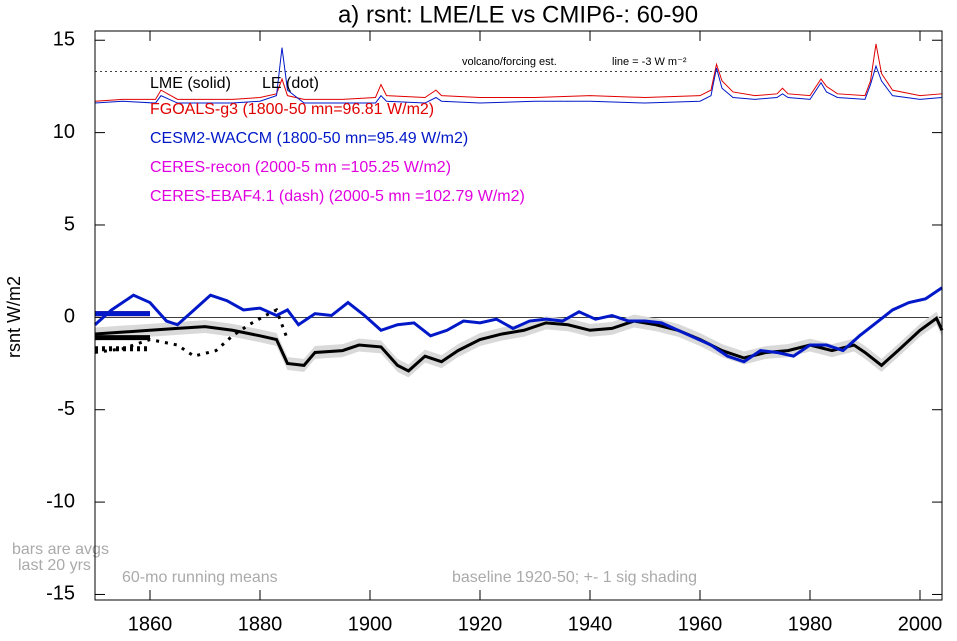 This screenshot has height=641, width=957. I want to click on y-tick-label: 10, so click(64, 132).